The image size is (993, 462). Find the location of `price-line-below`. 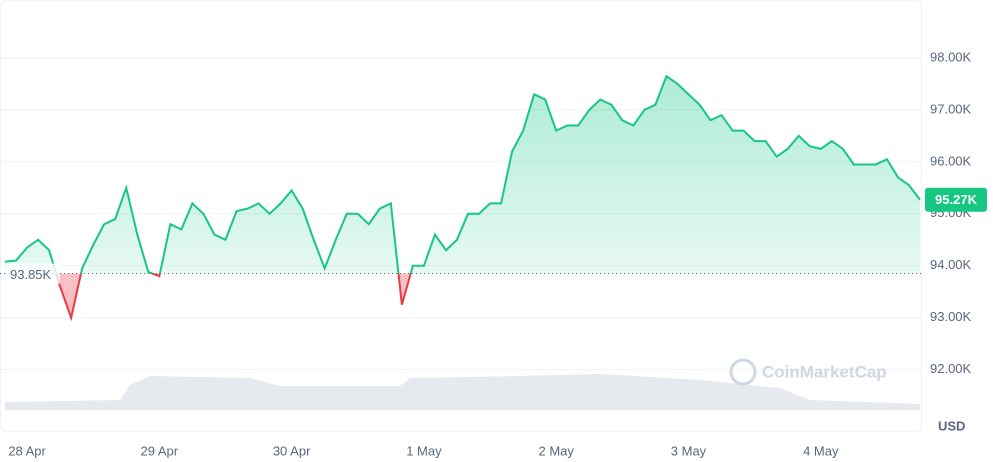

price-line-below is located at coordinates (233, 297).